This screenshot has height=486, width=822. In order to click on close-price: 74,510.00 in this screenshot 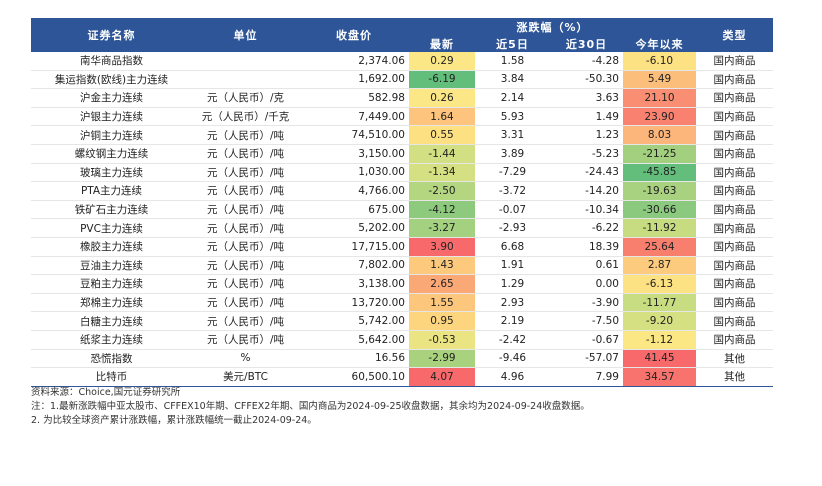, I will do `click(354, 135)`.